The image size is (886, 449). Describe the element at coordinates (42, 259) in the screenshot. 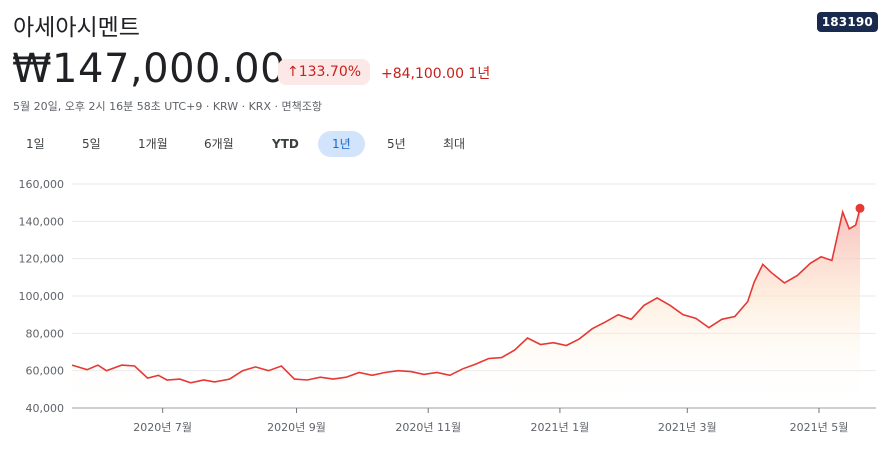

I see `y-tick-label: 120,000` at that location.